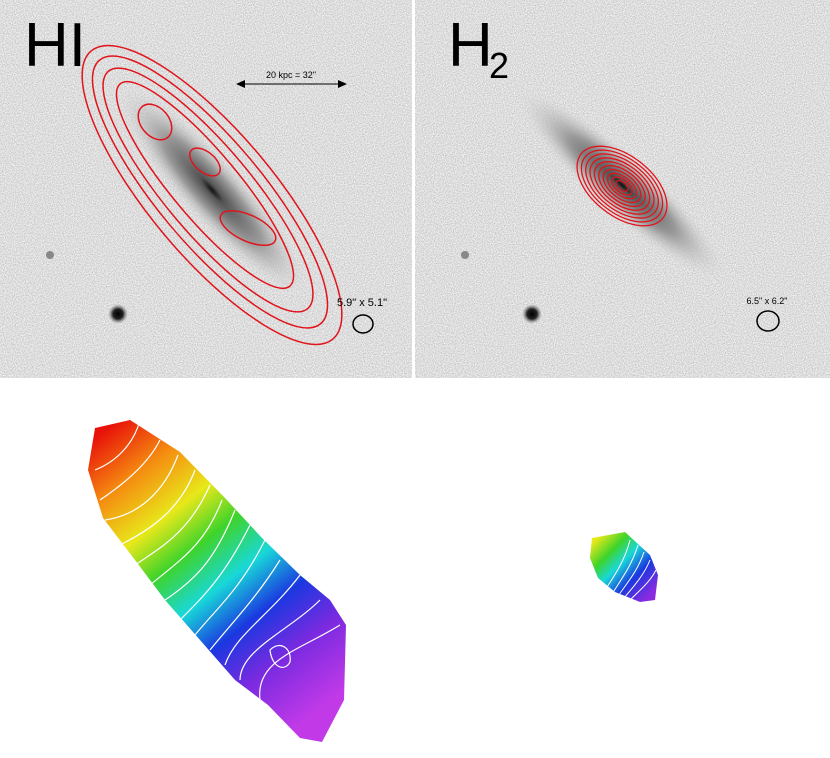 The height and width of the screenshot is (758, 830). I want to click on beam-label: 5.9" x 5.1", so click(362, 303).